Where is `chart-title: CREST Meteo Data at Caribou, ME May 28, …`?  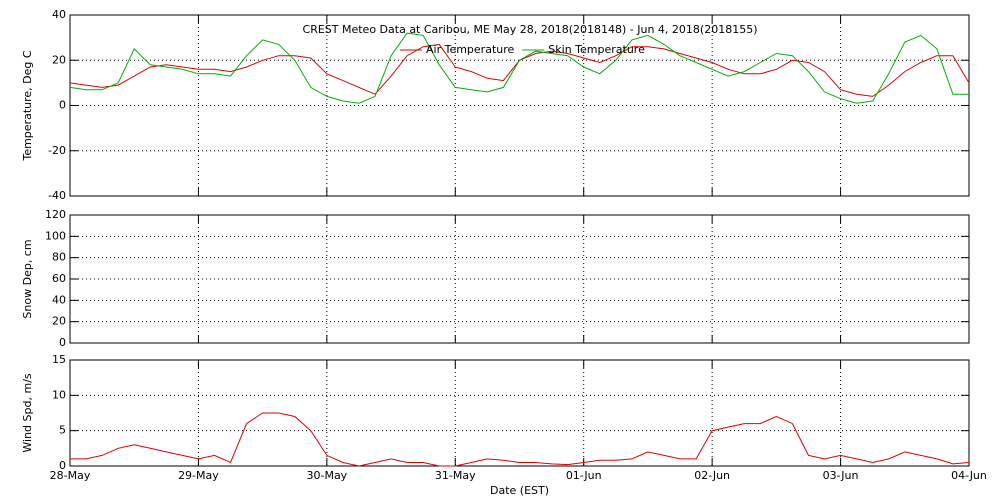
chart-title: CREST Meteo Data at Caribou, ME May 28, … is located at coordinates (530, 29).